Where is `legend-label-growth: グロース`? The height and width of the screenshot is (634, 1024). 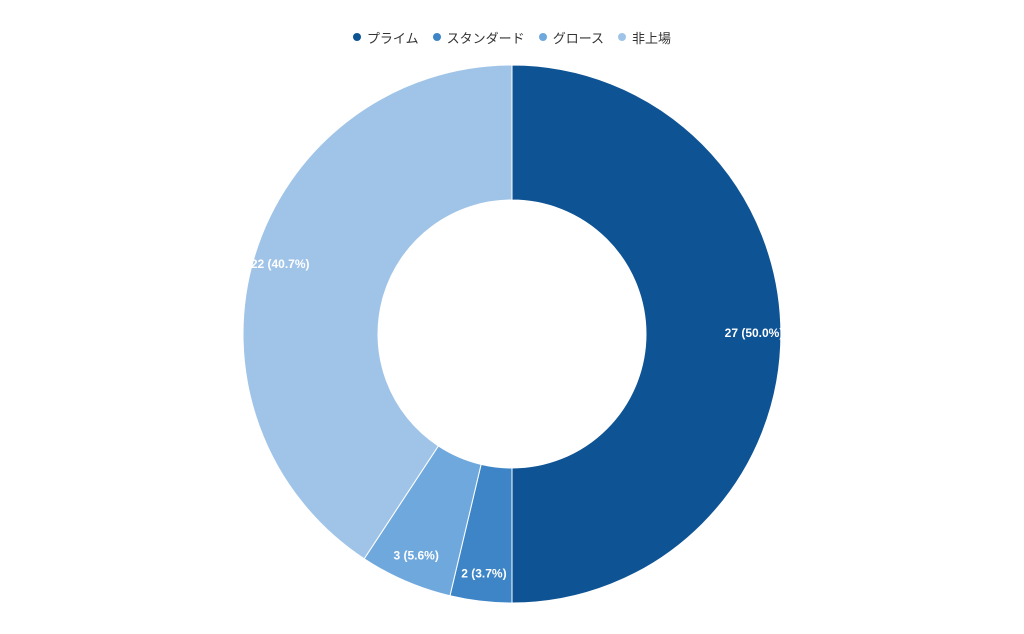 legend-label-growth: グロース is located at coordinates (578, 39).